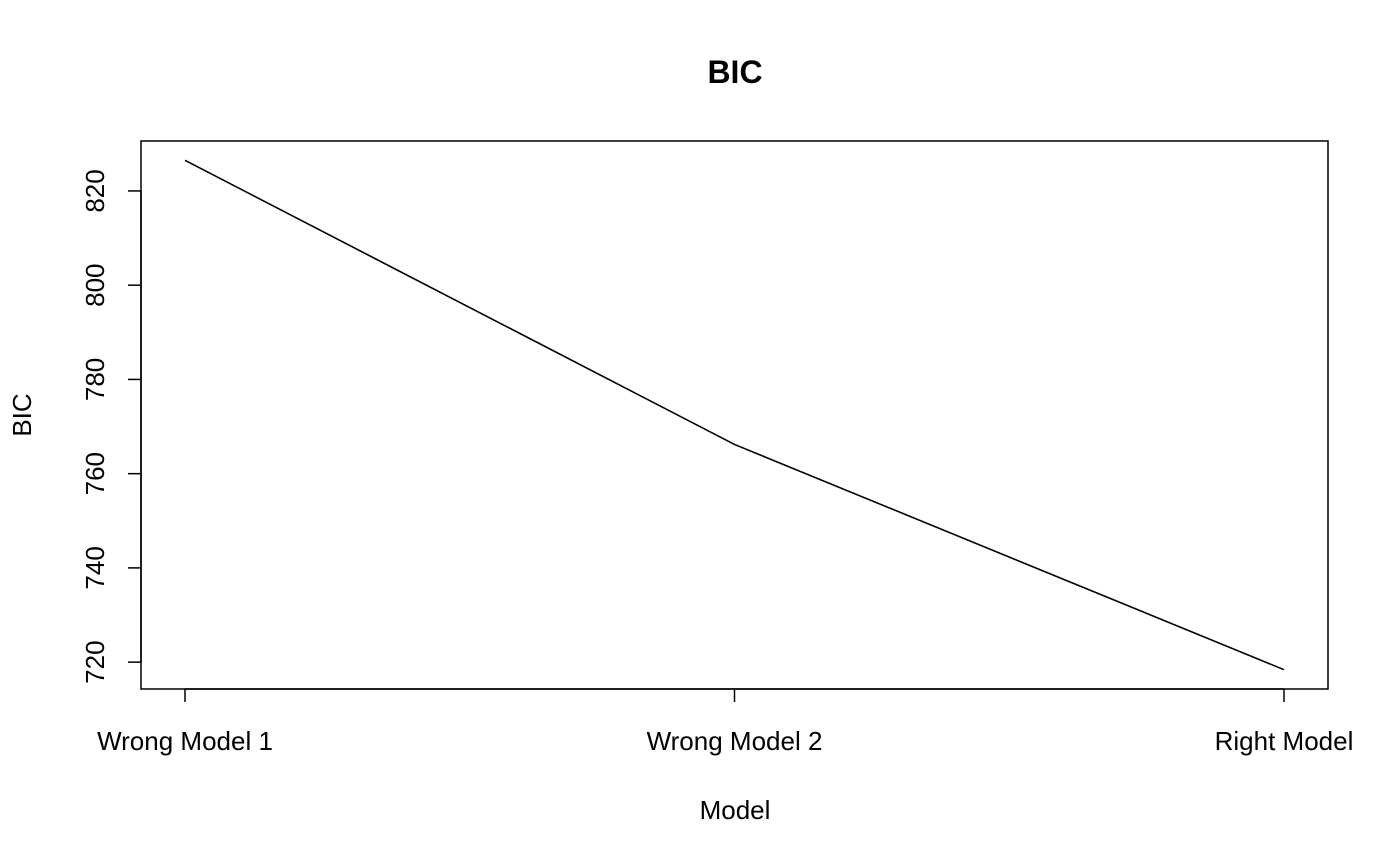  Describe the element at coordinates (95, 284) in the screenshot. I see `y-tick-label: 800` at that location.